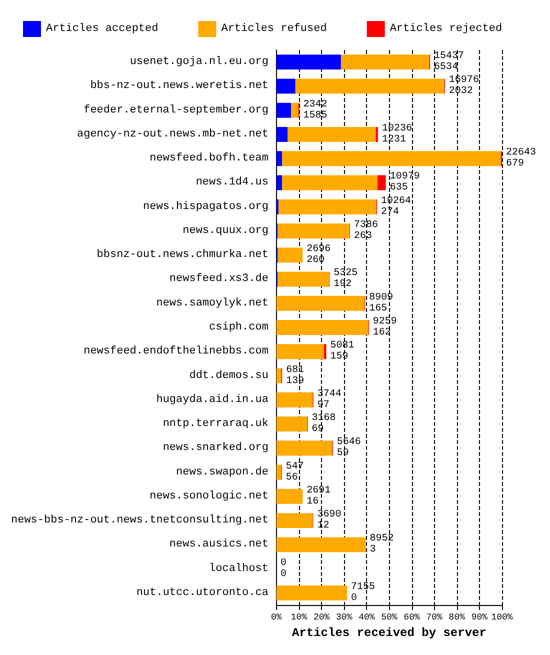 The width and height of the screenshot is (550, 655). Describe the element at coordinates (367, 617) in the screenshot. I see `x-tick-label: 40%` at that location.